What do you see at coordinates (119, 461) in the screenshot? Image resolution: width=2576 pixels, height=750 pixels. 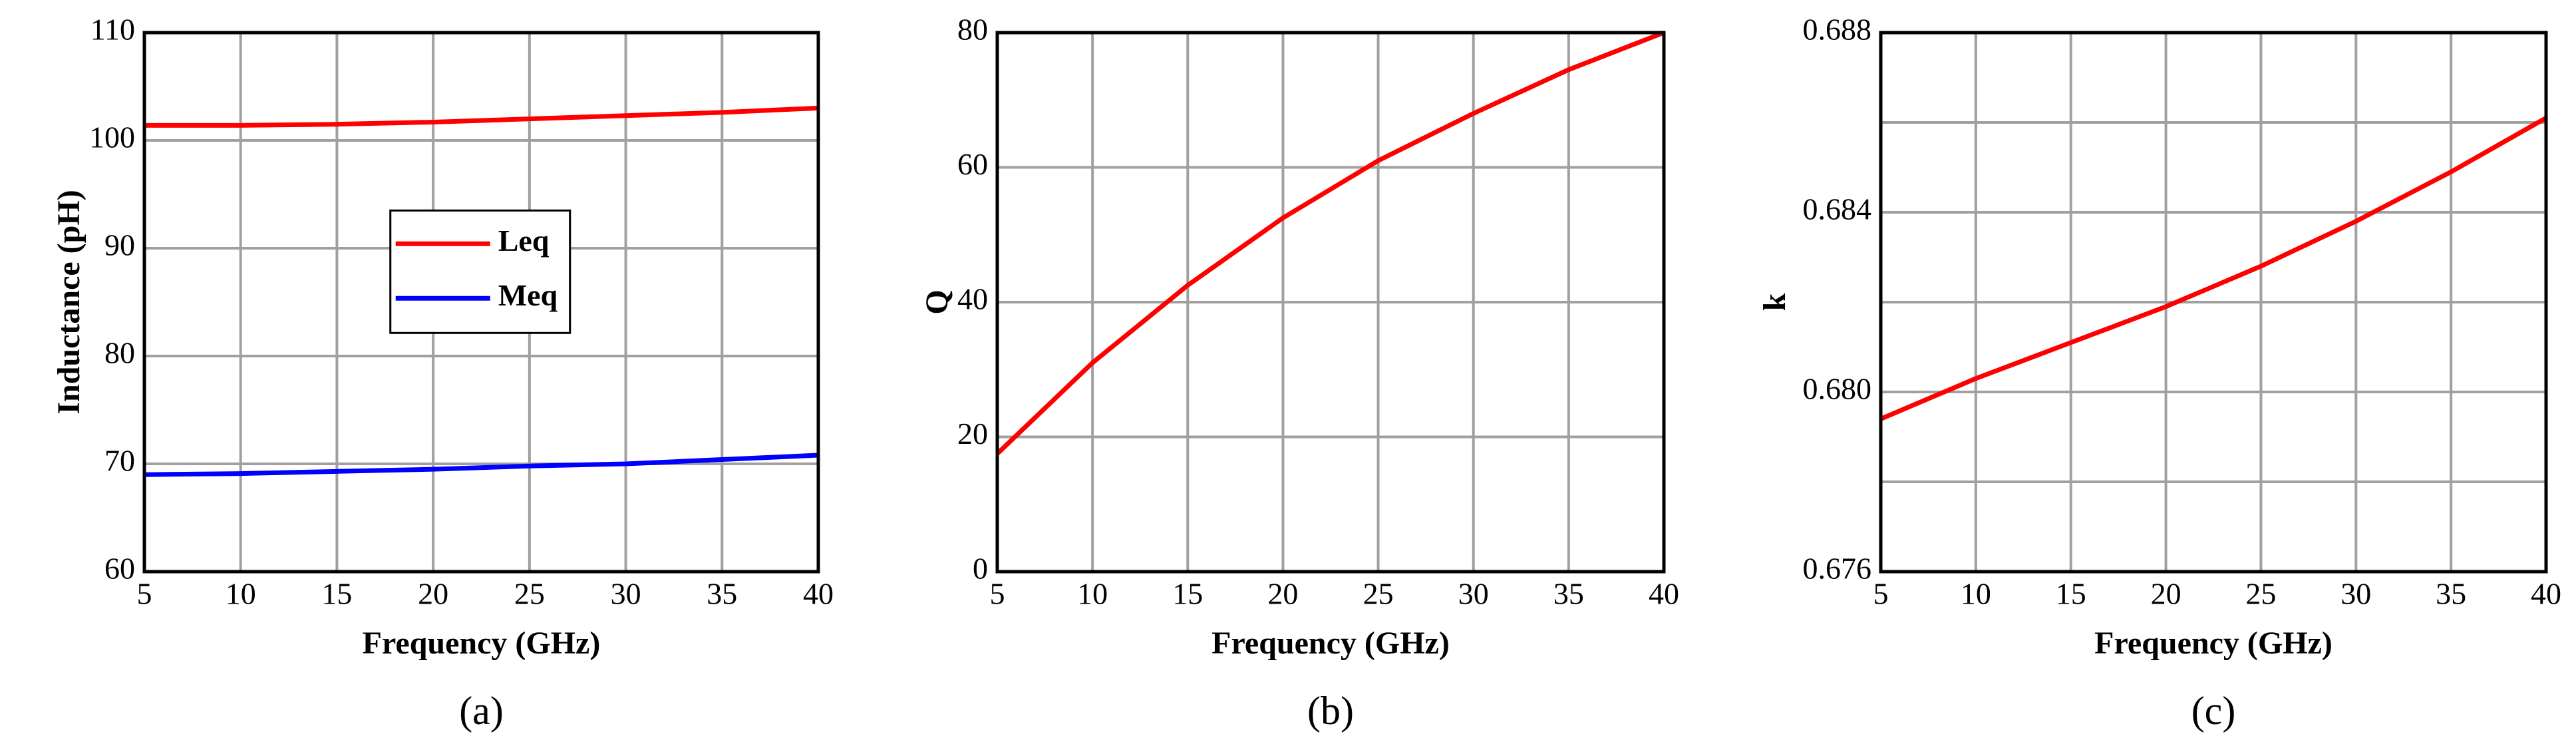 I see `y-tick-label: 70` at bounding box center [119, 461].